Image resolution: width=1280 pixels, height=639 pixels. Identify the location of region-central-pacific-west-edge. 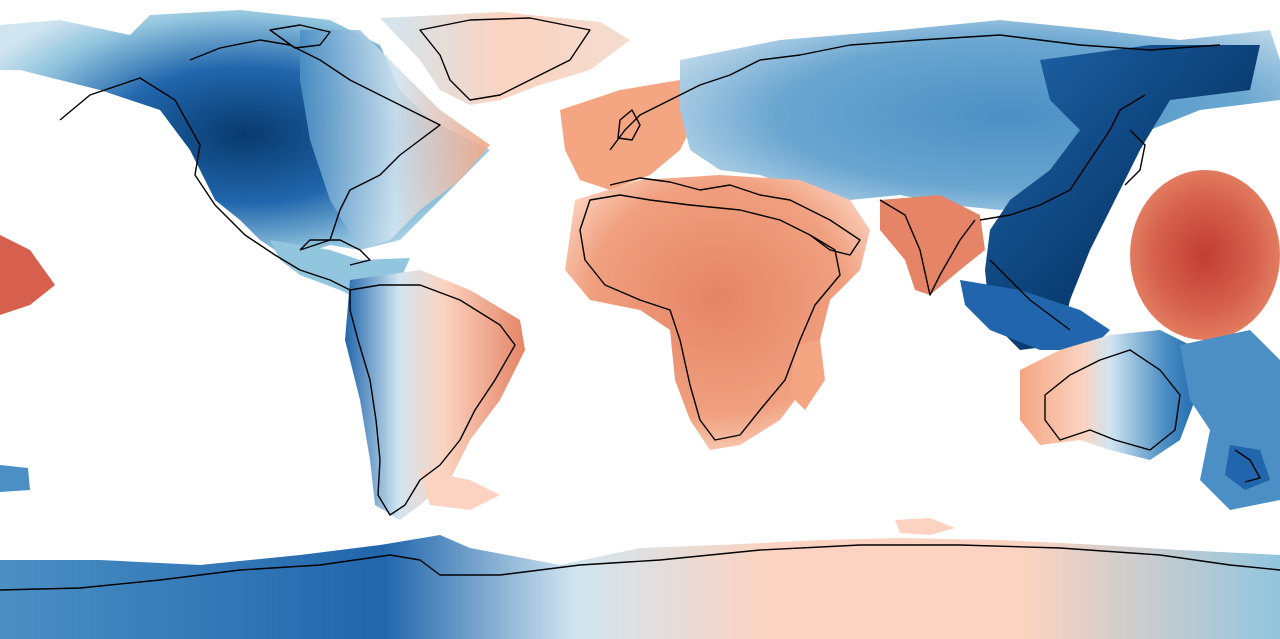
(27, 275).